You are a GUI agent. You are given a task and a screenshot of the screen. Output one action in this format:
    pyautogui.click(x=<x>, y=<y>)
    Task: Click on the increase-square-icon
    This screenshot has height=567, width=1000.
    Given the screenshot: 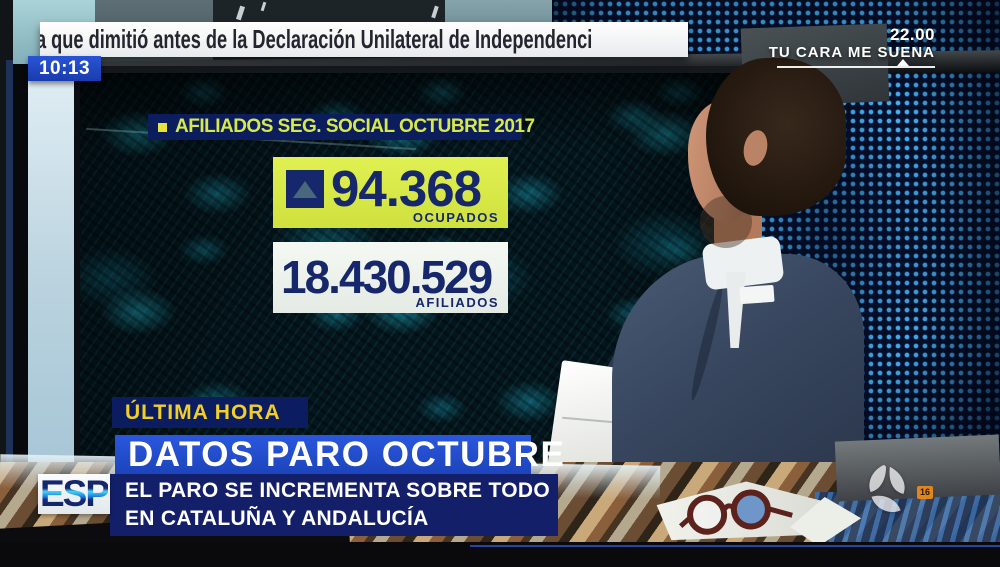 What is the action you would take?
    pyautogui.click(x=305, y=189)
    